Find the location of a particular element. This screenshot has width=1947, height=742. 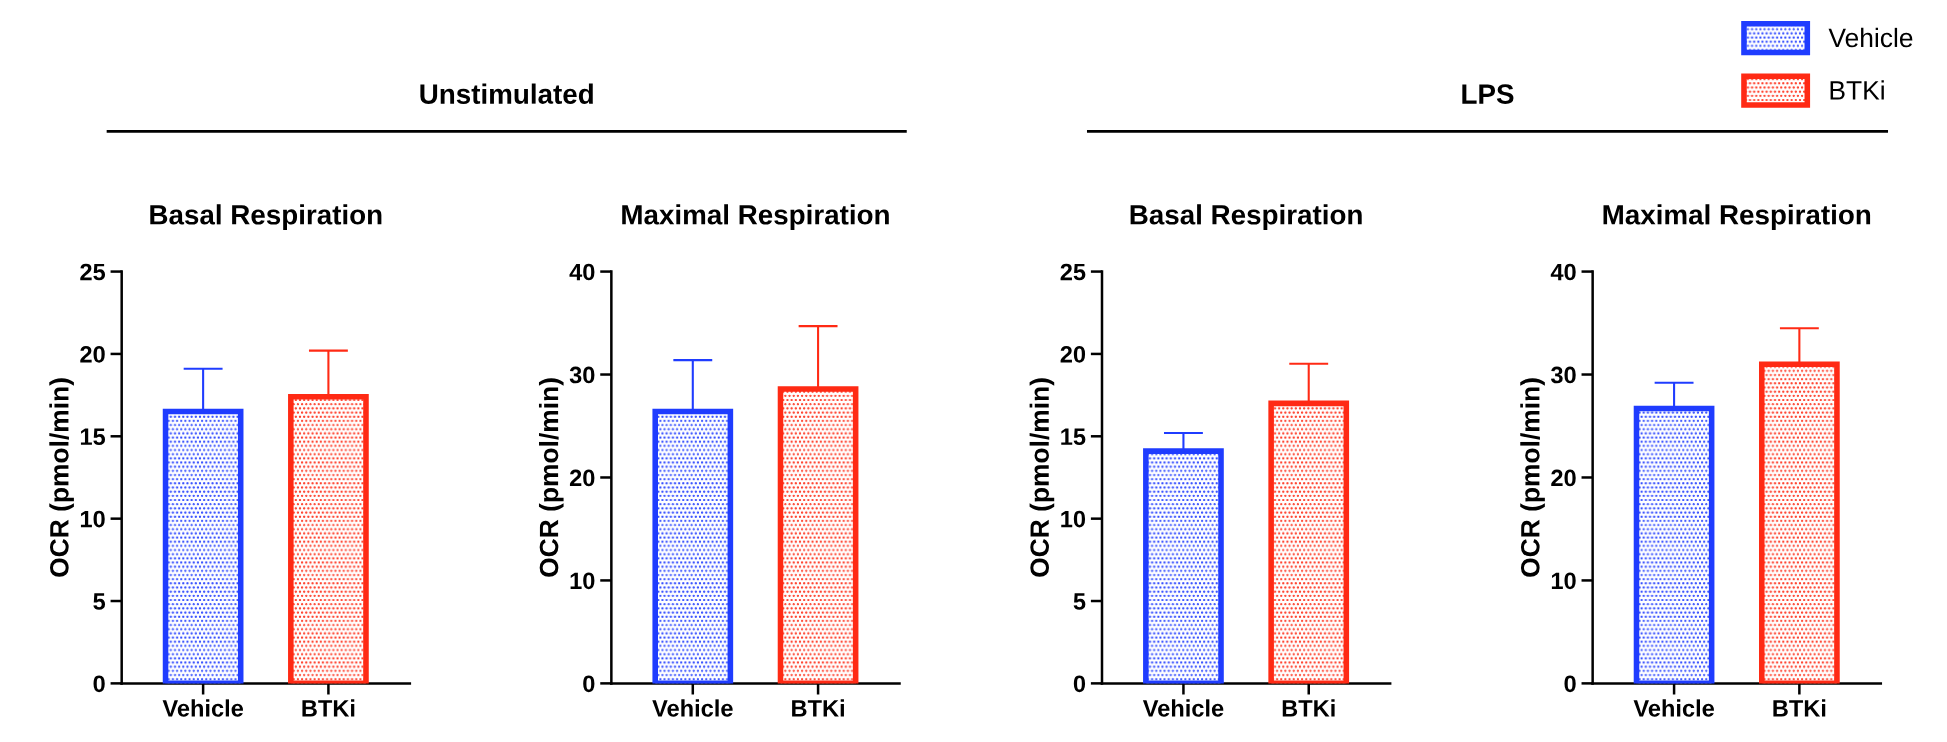

text: LPS is located at coordinates (1488, 94).